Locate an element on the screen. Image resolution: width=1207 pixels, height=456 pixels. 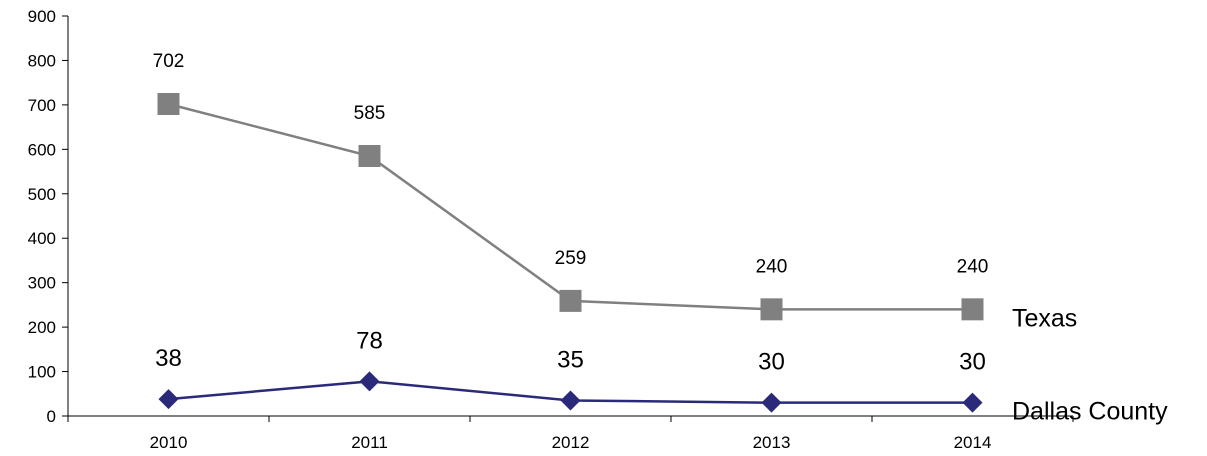
x-tick-label: 2011 is located at coordinates (369, 442).